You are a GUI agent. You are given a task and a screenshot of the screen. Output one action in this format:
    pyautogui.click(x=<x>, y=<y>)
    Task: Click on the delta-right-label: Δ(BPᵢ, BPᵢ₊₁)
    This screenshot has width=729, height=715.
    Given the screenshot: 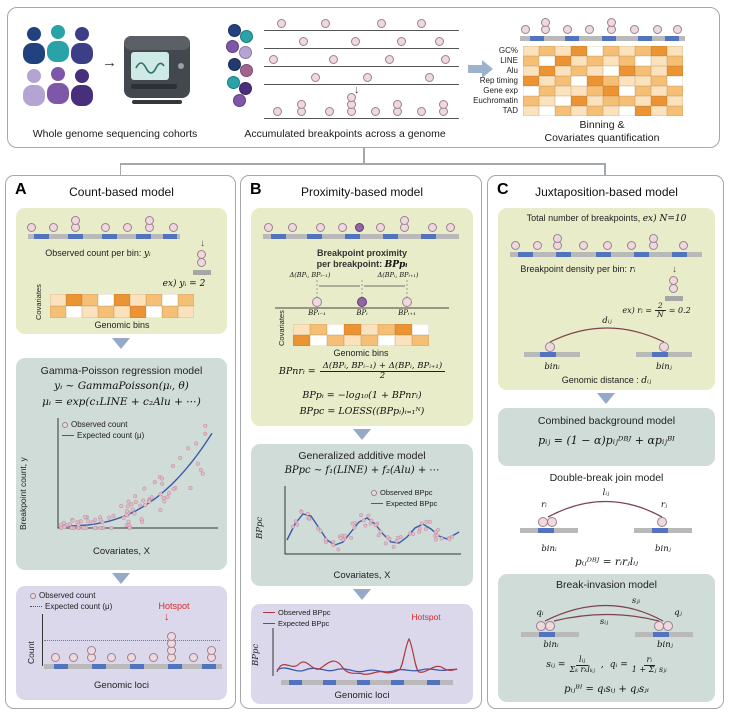 What is the action you would take?
    pyautogui.click(x=398, y=275)
    